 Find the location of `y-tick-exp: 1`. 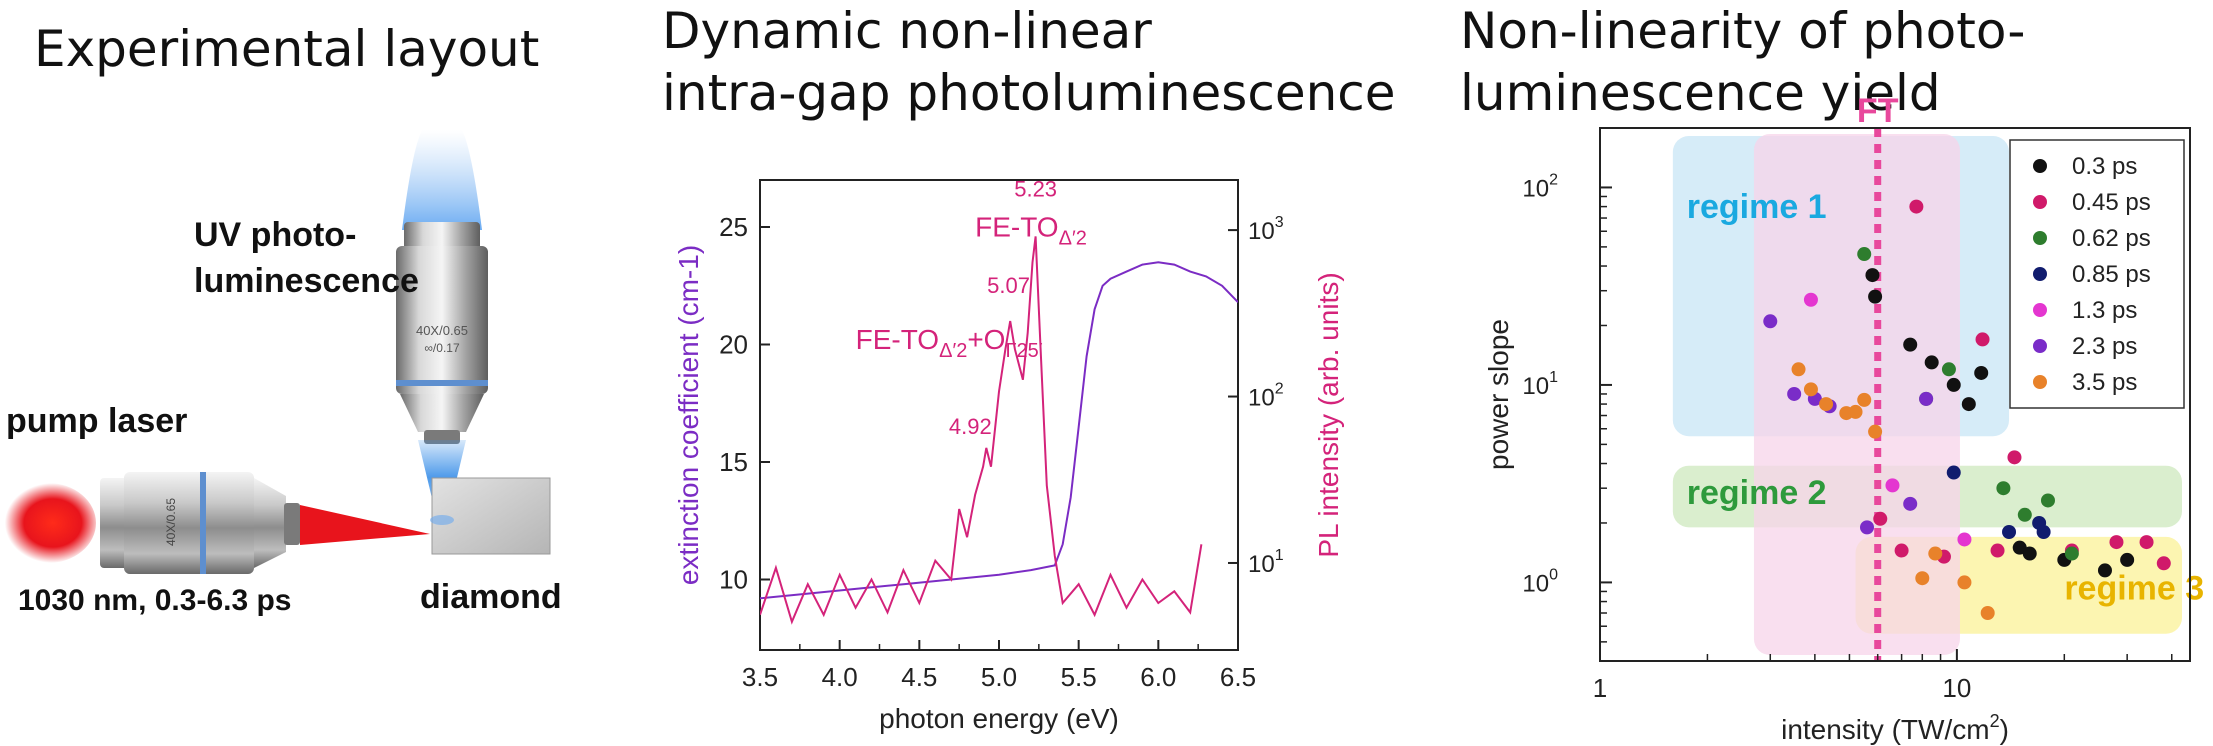

y-tick-exp: 1 is located at coordinates (1553, 377).